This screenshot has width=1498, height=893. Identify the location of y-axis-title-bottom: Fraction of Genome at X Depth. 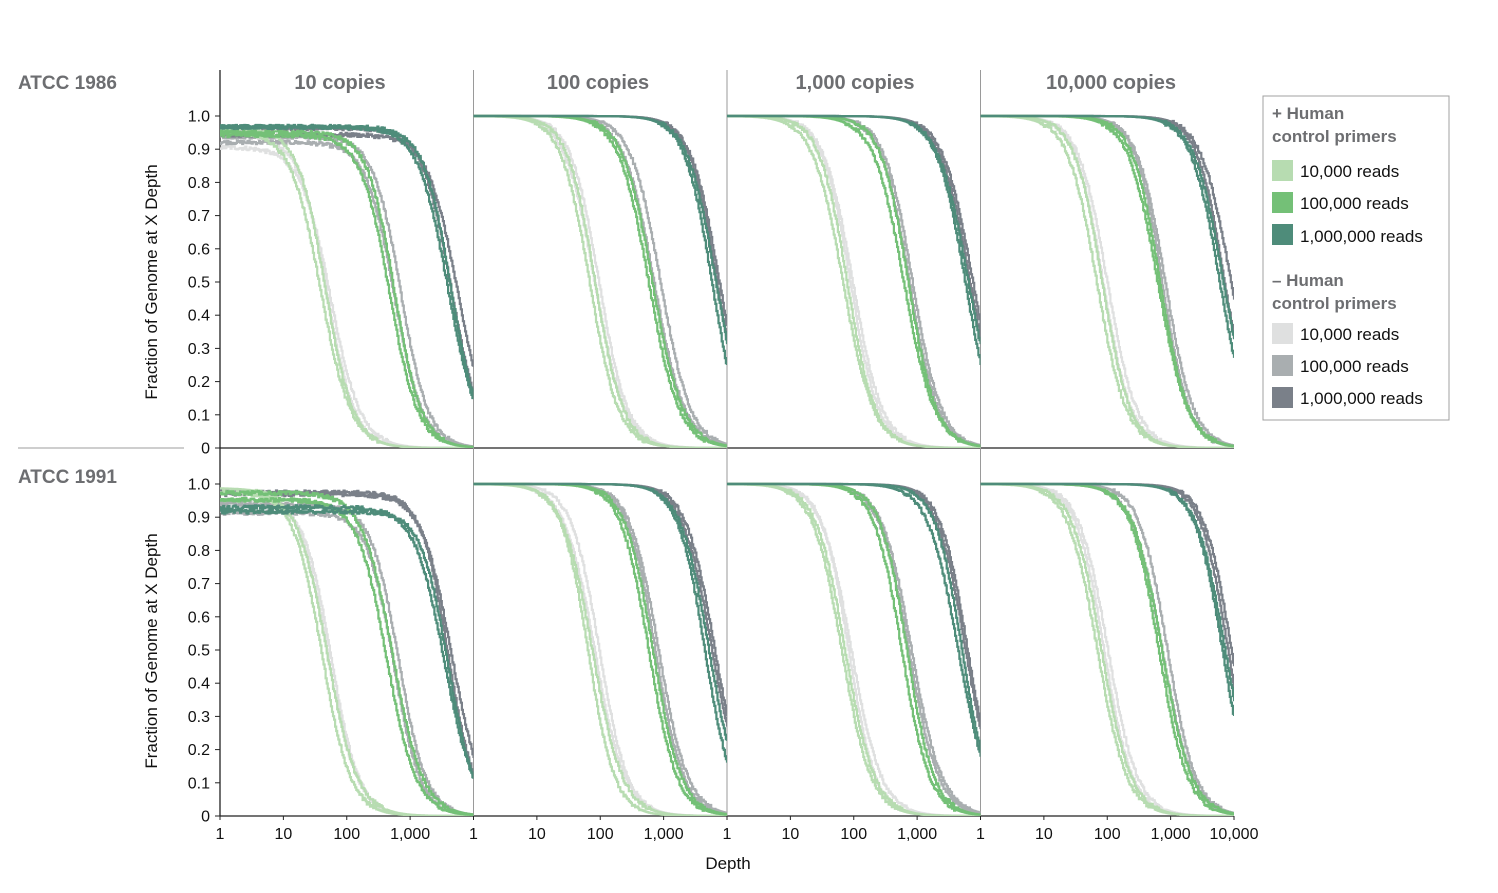
(151, 650).